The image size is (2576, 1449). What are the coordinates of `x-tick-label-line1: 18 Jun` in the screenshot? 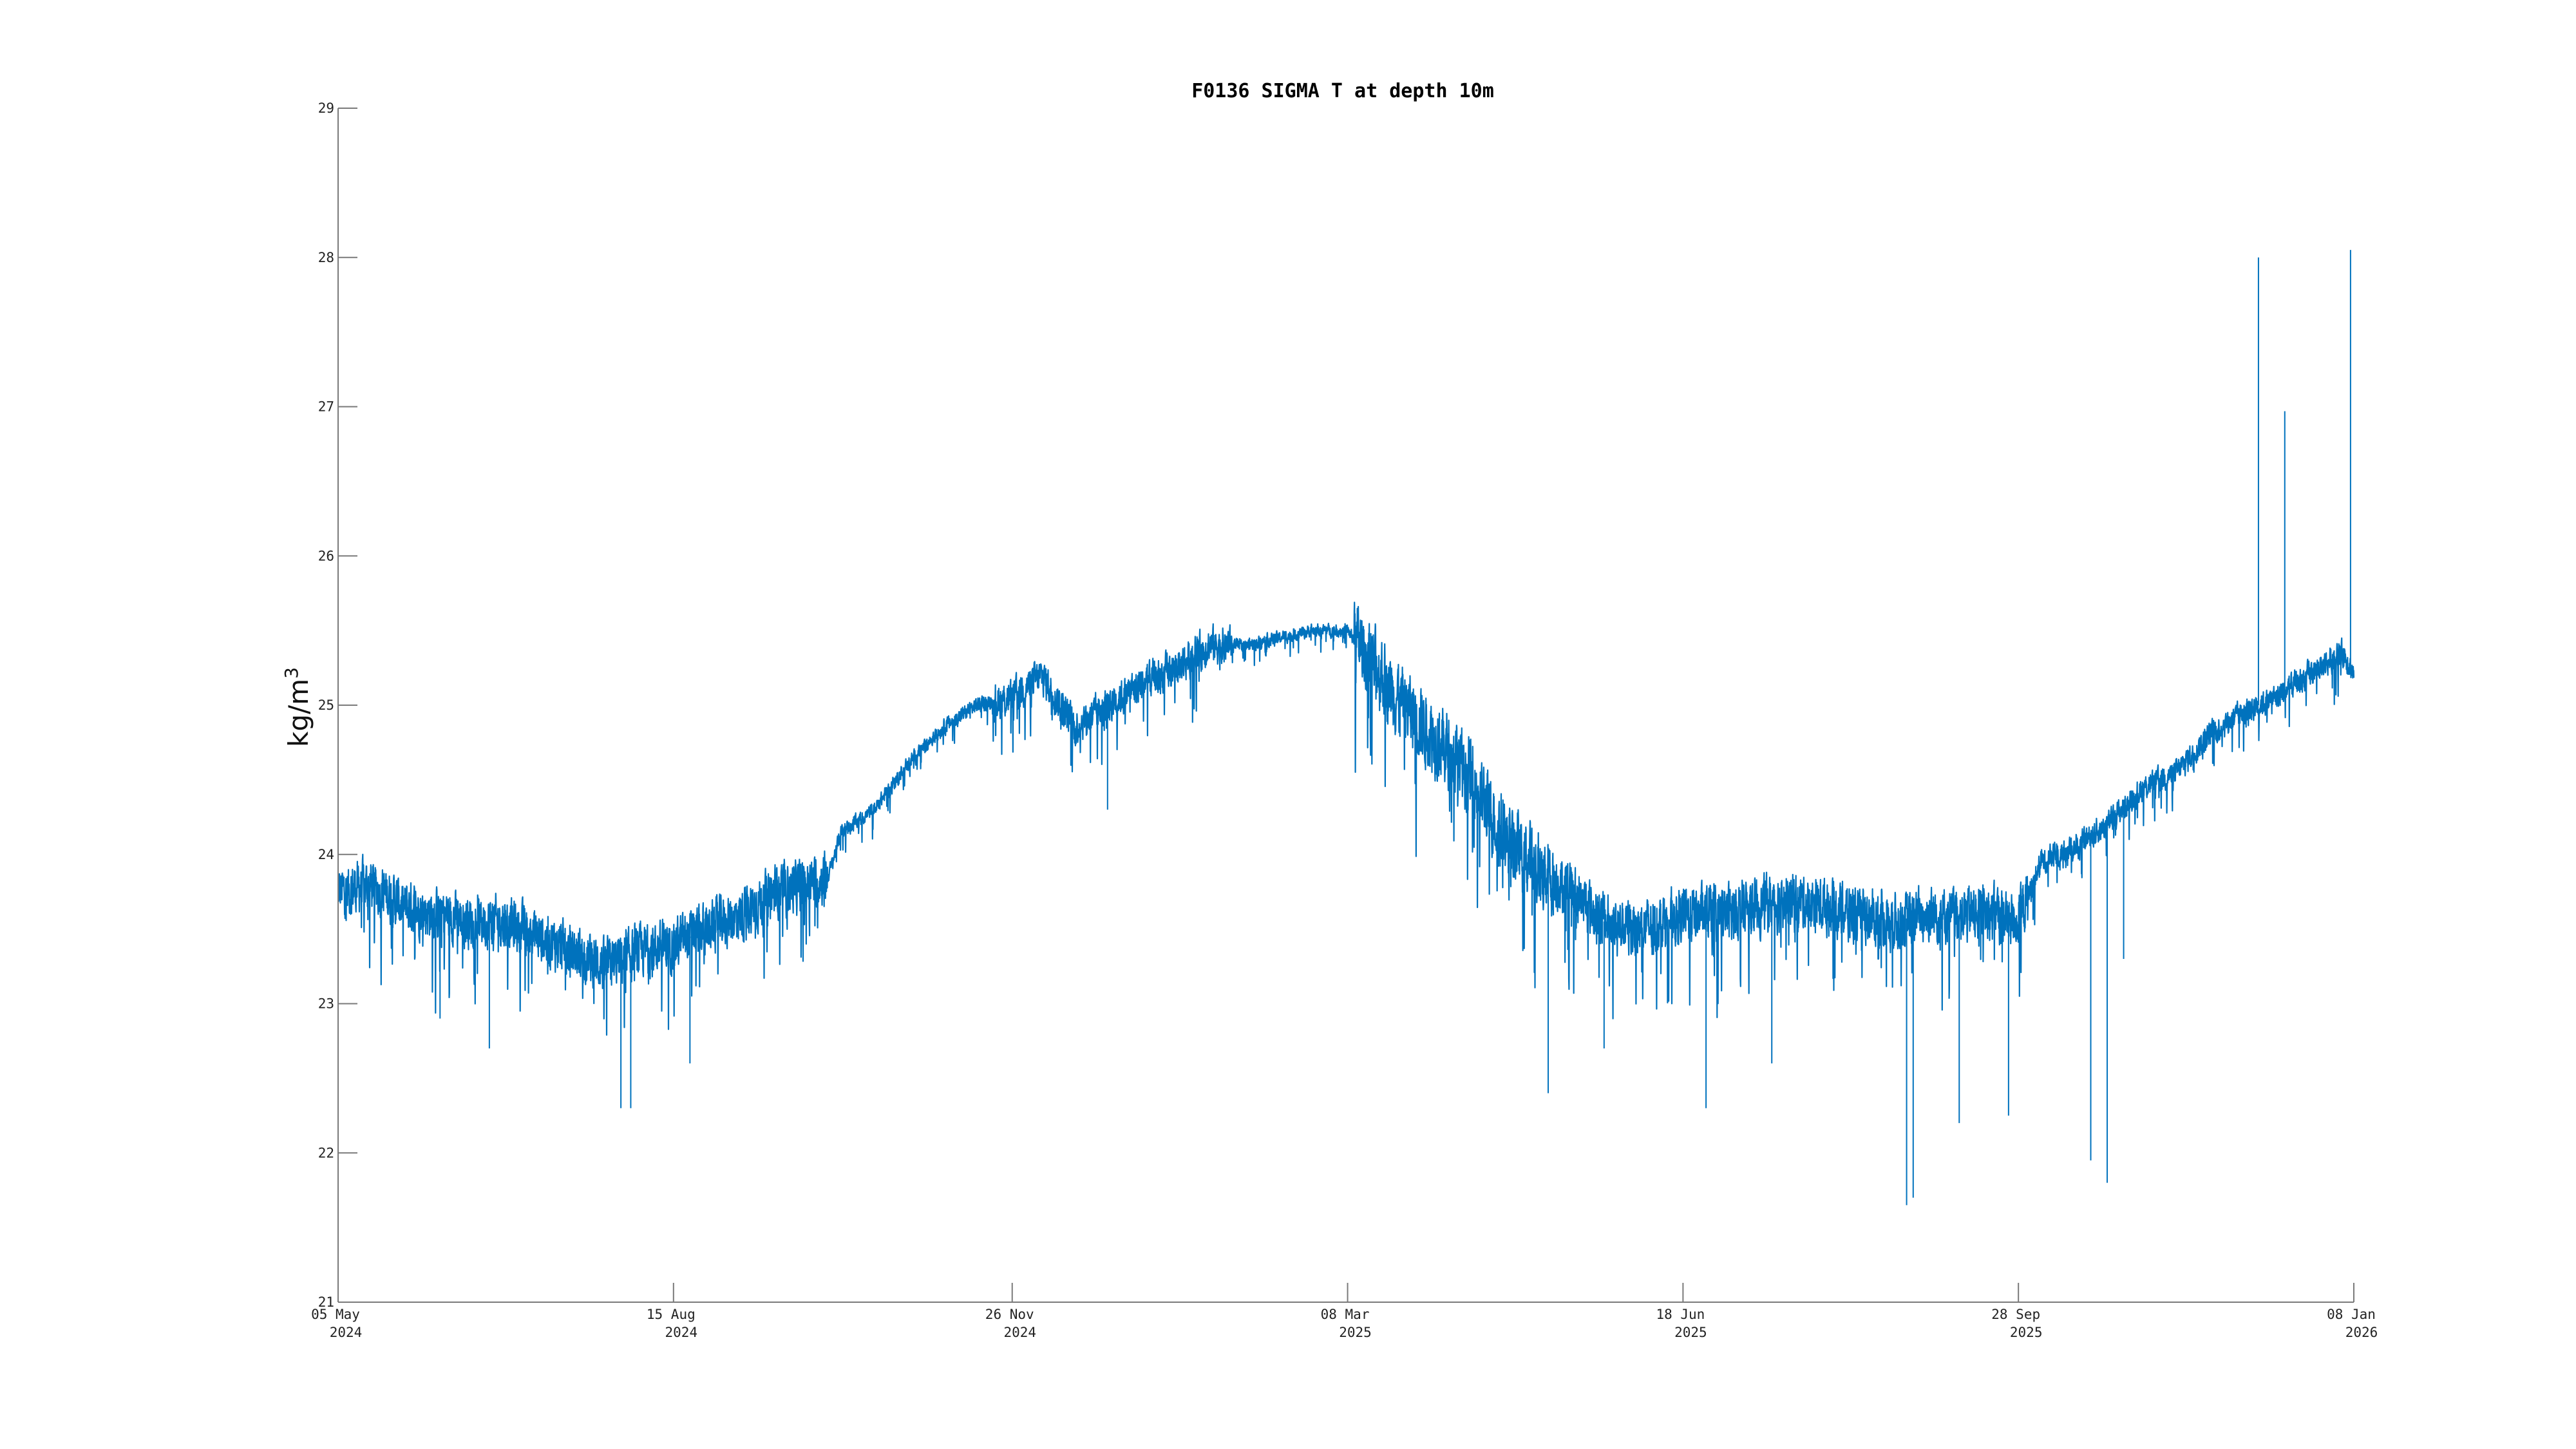 It's located at (1680, 1315).